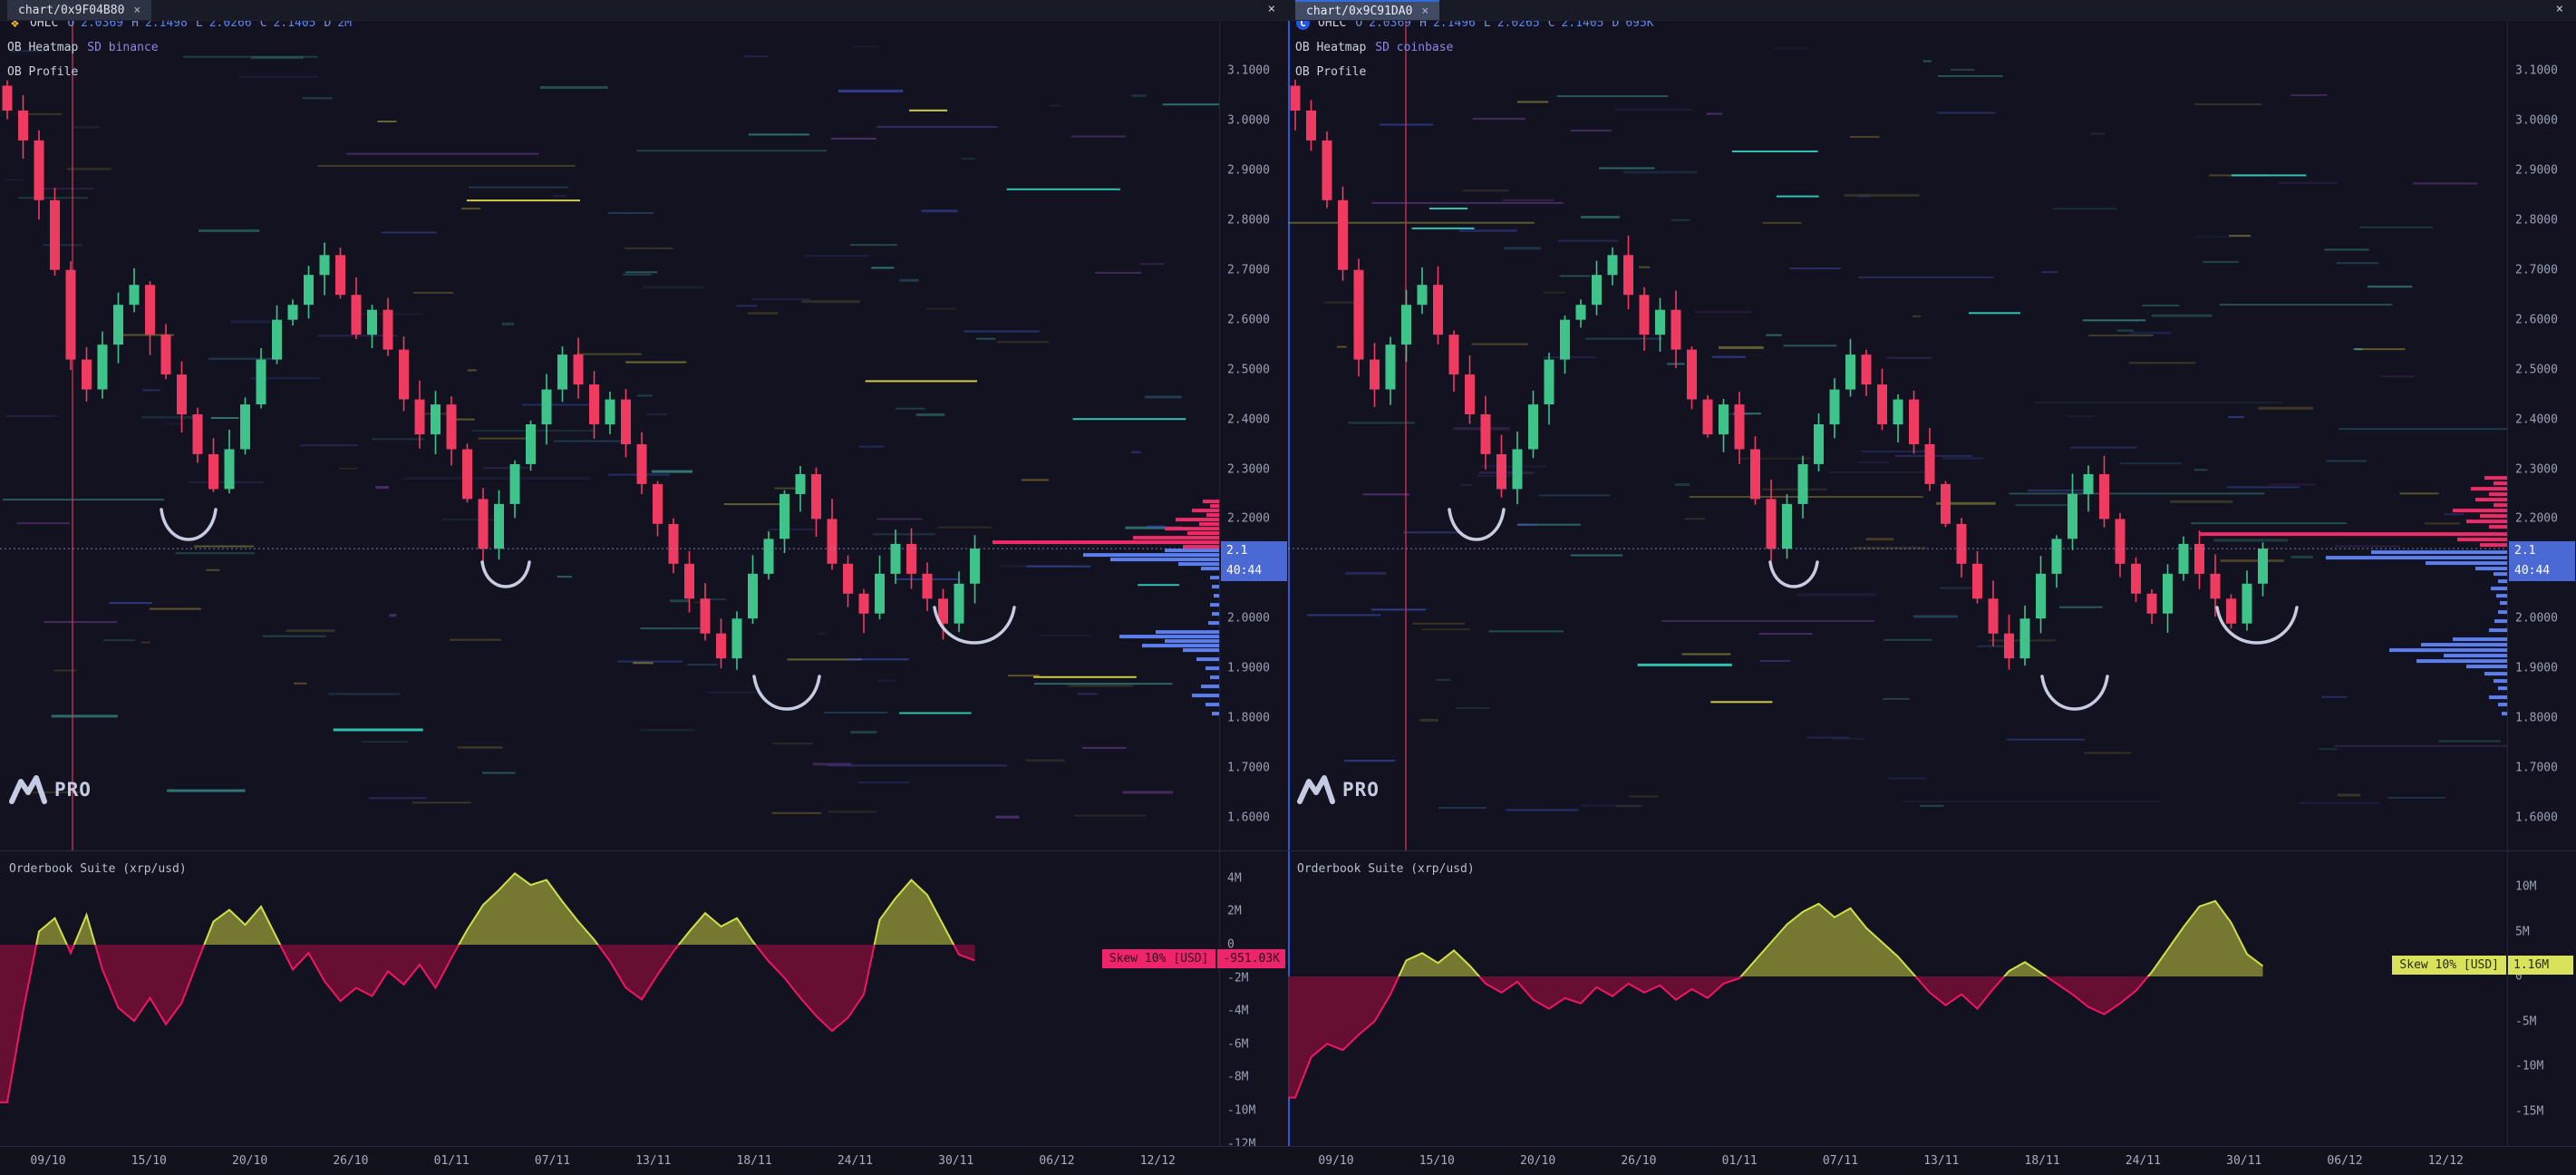 The image size is (2576, 1175). What do you see at coordinates (71, 10) in the screenshot?
I see `tab-title: chart/0x9F04B80` at bounding box center [71, 10].